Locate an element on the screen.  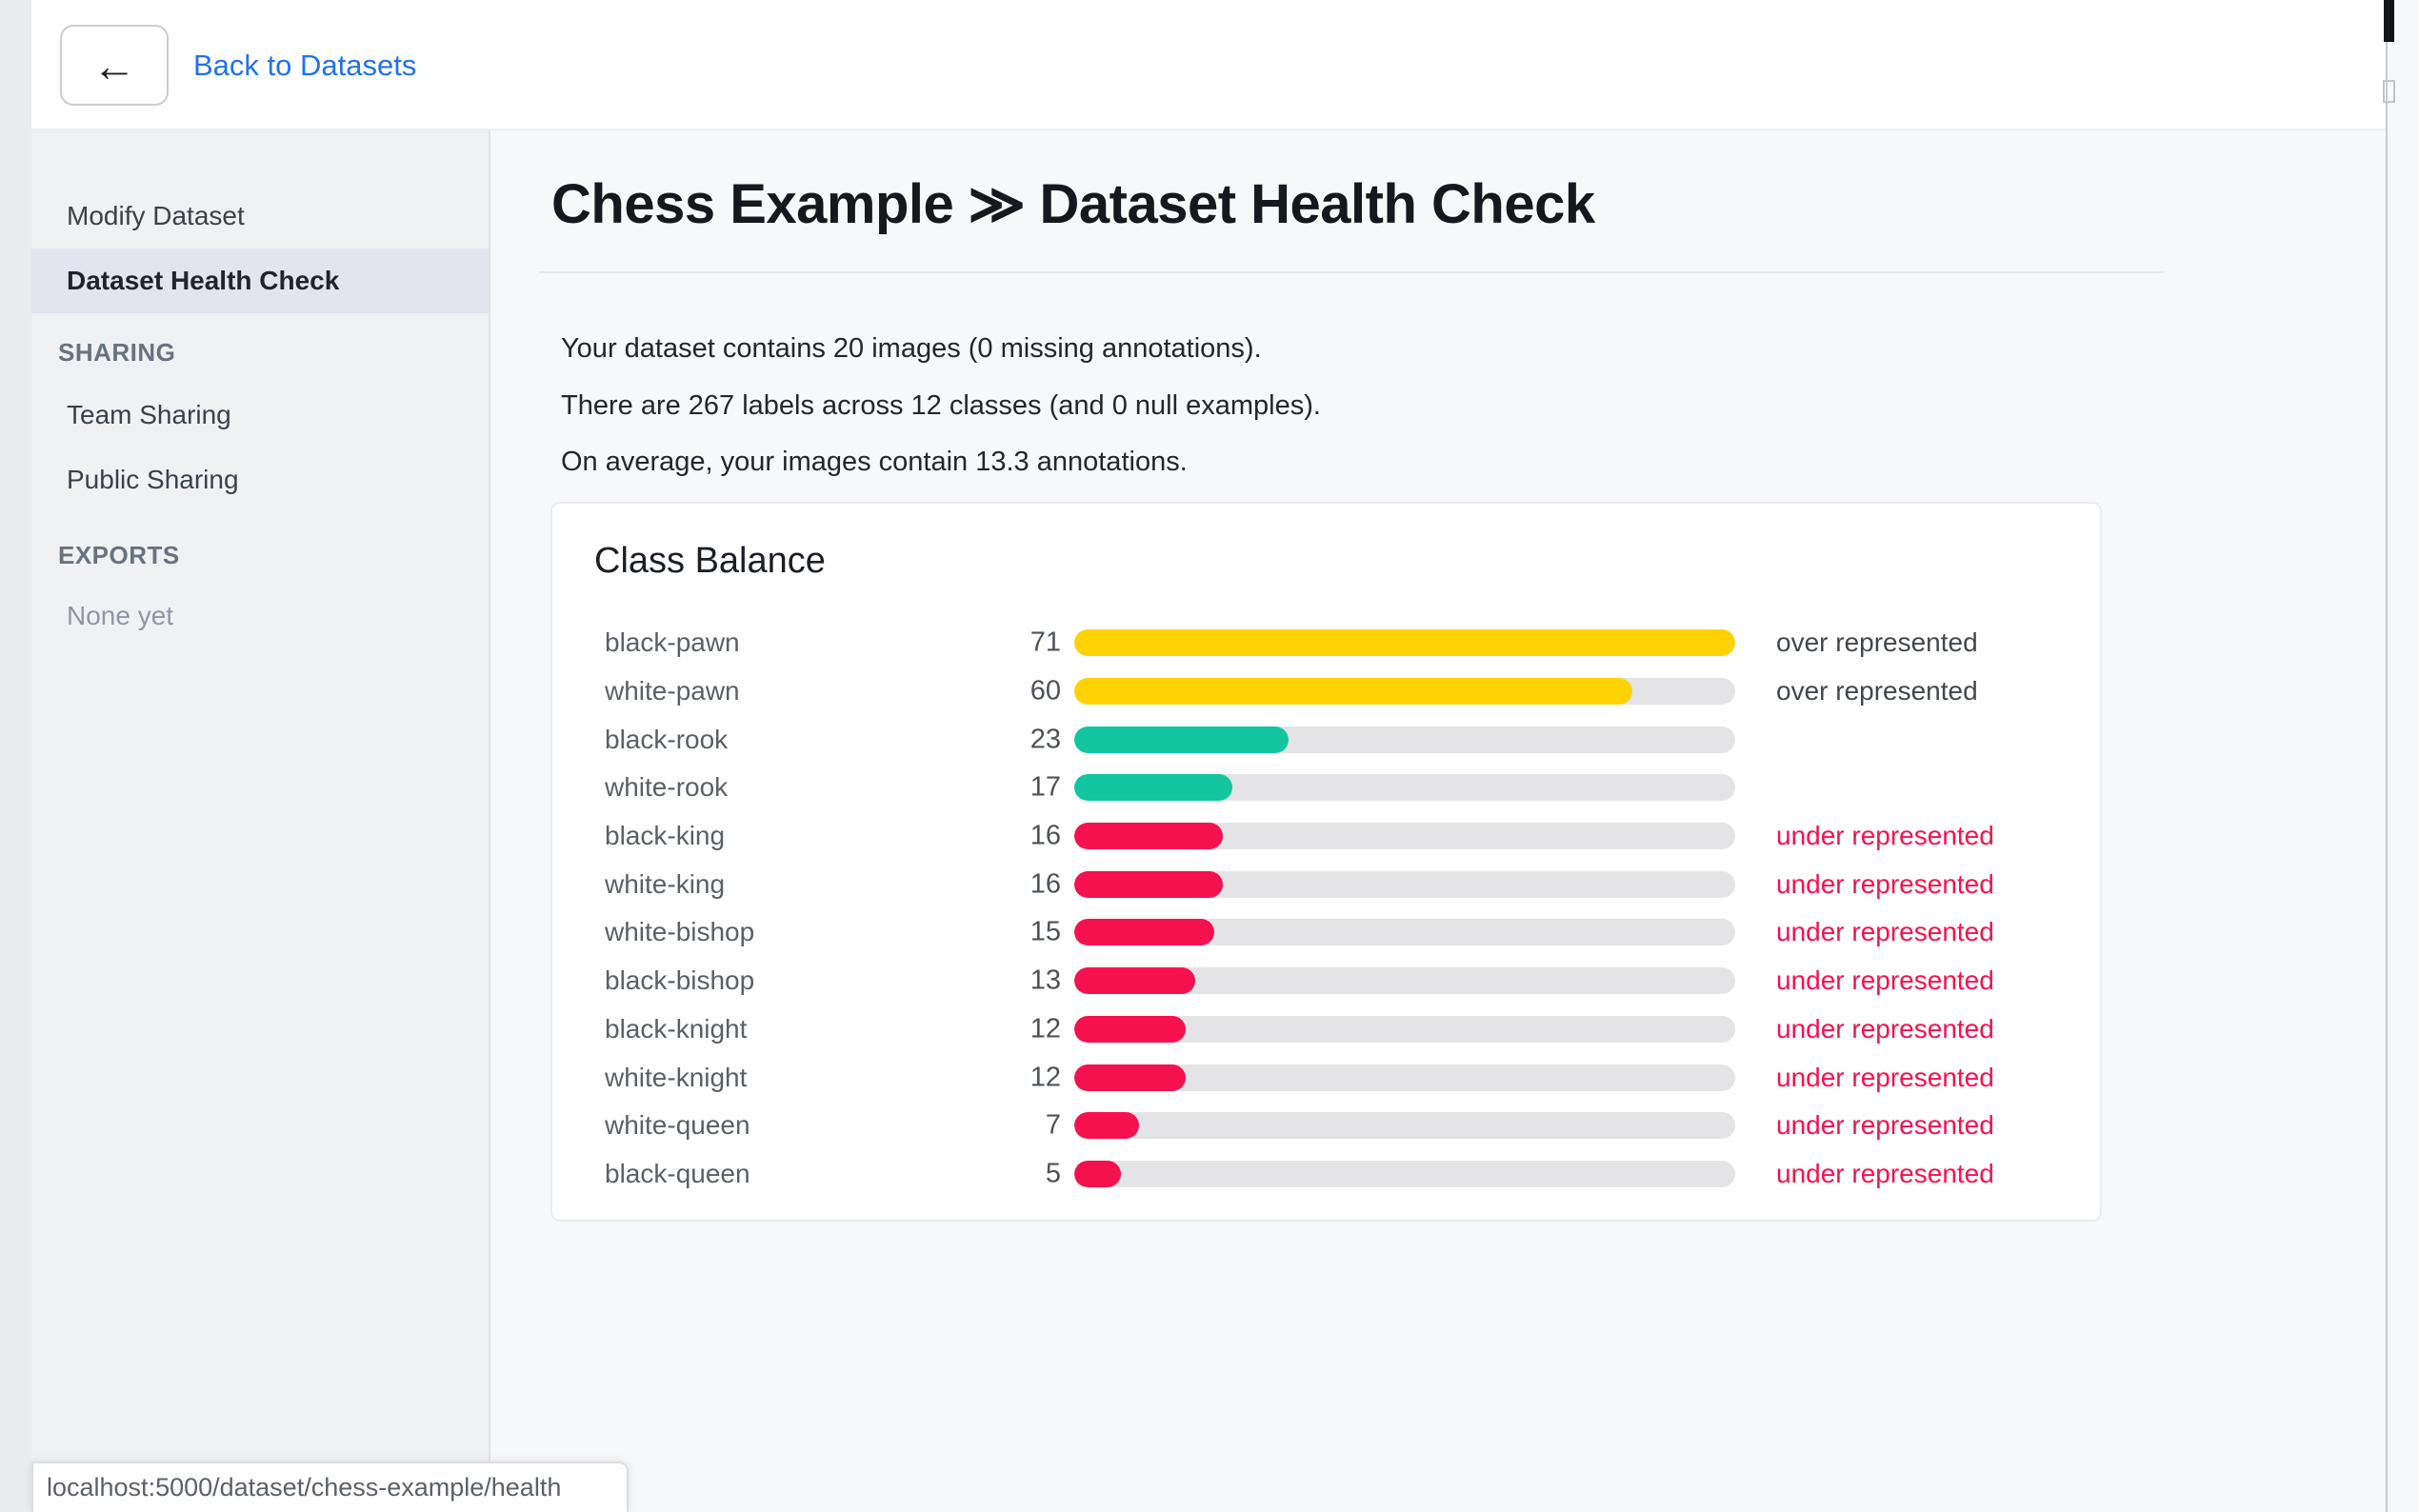
class-balance-row: white-king 16 under represented is located at coordinates (1326, 884).